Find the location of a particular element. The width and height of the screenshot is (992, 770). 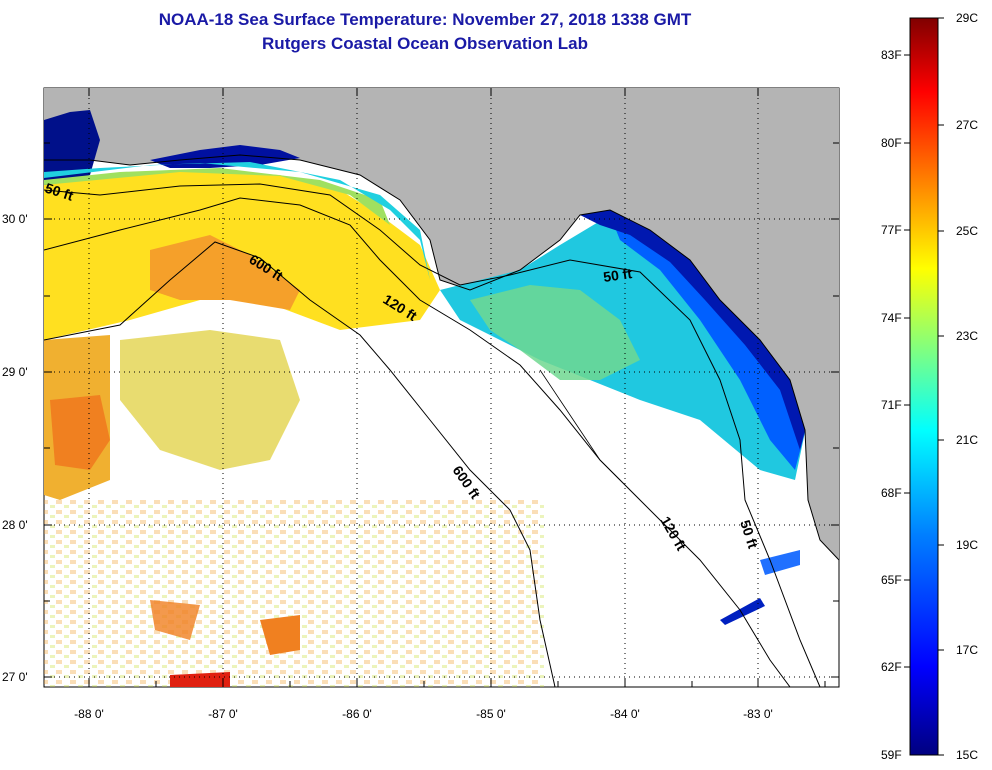

bay-water is located at coordinates (72, 147).